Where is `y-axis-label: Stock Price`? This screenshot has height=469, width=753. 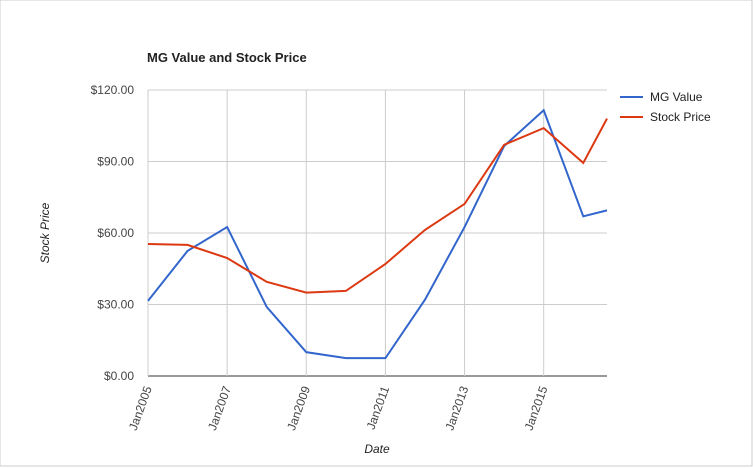 y-axis-label: Stock Price is located at coordinates (45, 232).